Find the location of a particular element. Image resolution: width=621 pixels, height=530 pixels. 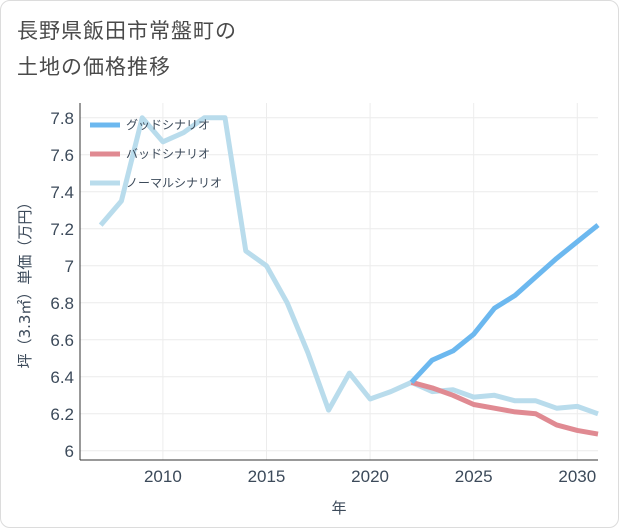

x-tick-label: 2015 is located at coordinates (267, 476).